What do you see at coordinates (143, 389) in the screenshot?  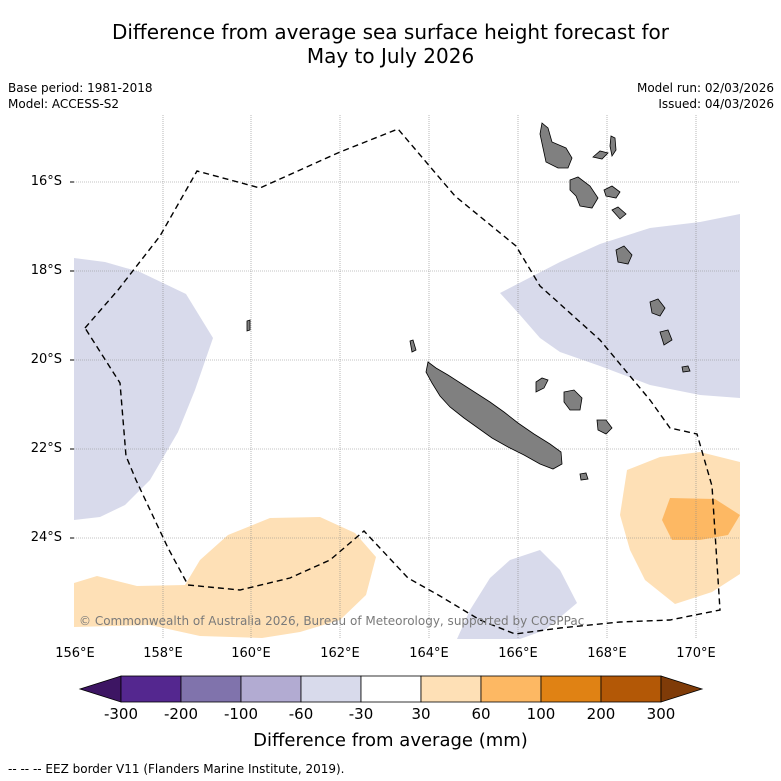 I see `region-negative-west` at bounding box center [143, 389].